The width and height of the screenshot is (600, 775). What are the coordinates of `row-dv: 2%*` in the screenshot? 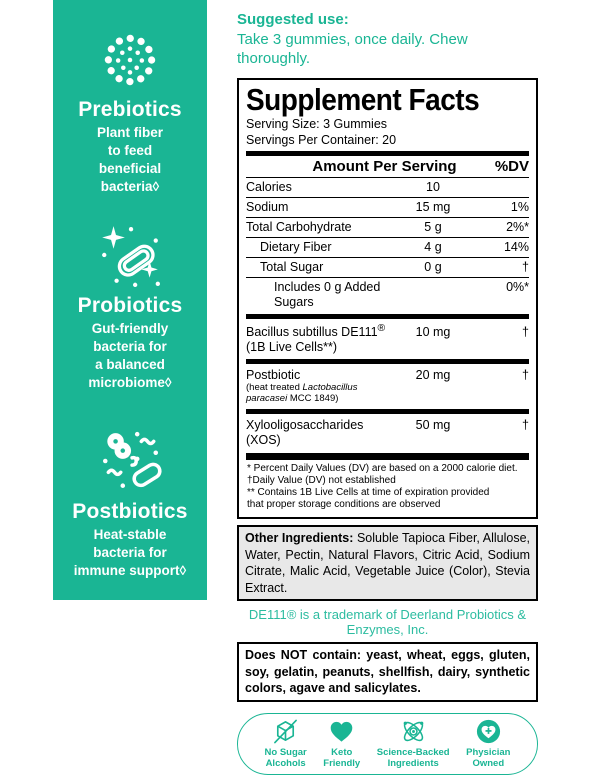 It's located at (517, 227).